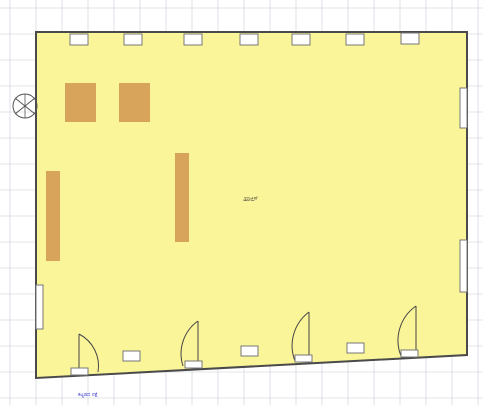  I want to click on top-windows, so click(244, 39).